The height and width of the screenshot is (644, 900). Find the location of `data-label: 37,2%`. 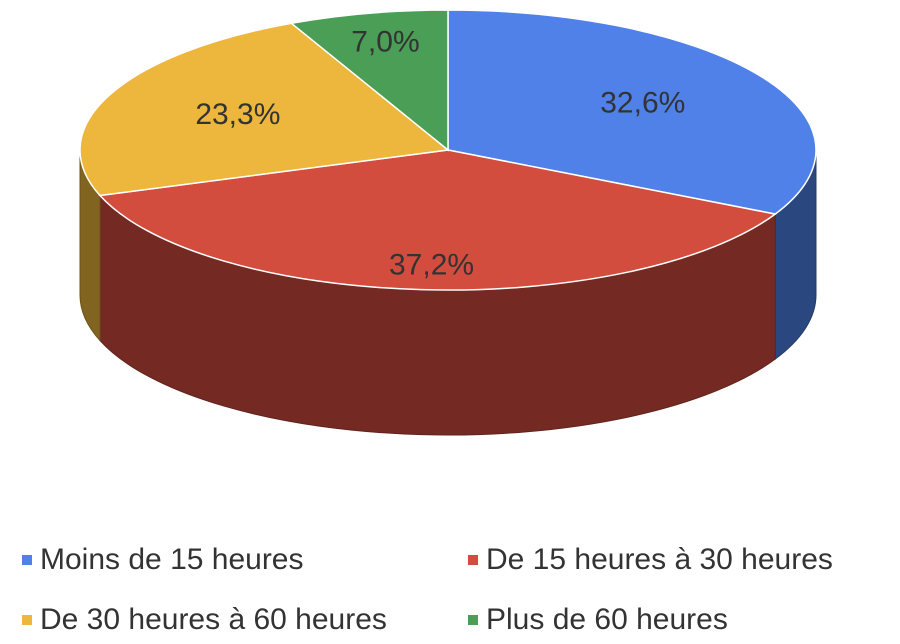

data-label: 37,2% is located at coordinates (431, 264).